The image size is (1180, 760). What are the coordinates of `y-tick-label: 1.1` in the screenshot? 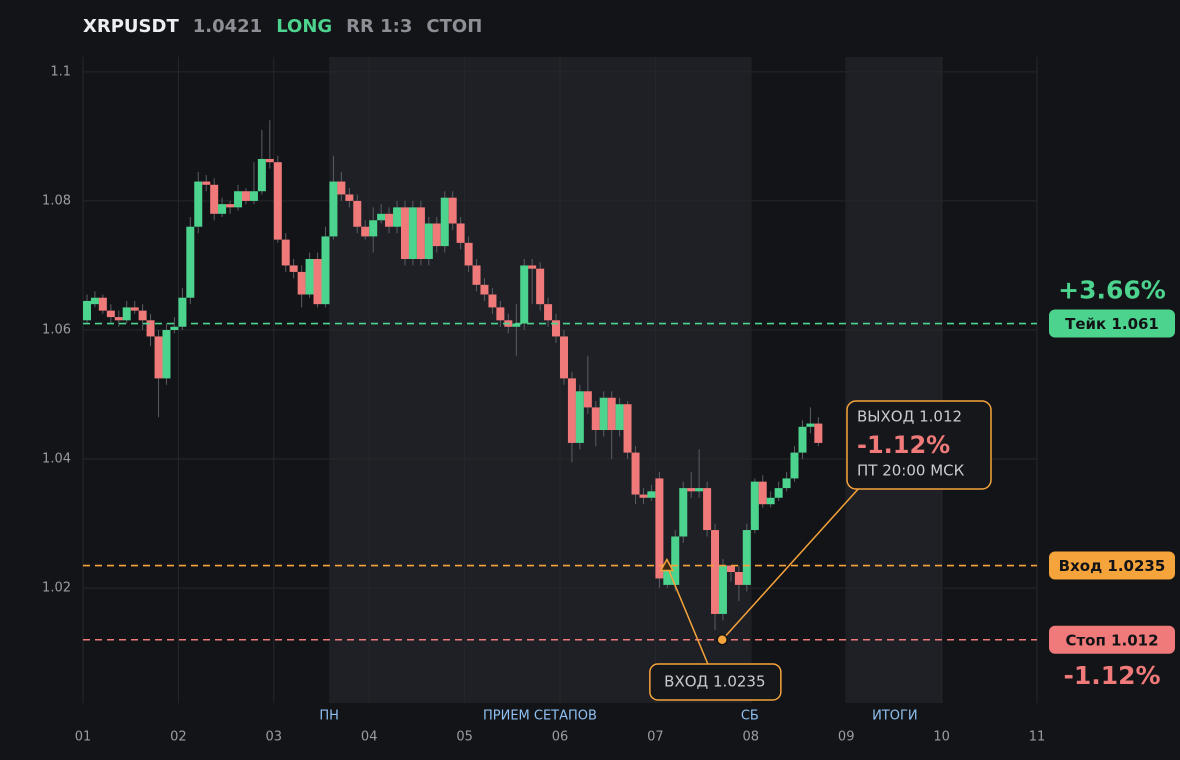 It's located at (60, 71).